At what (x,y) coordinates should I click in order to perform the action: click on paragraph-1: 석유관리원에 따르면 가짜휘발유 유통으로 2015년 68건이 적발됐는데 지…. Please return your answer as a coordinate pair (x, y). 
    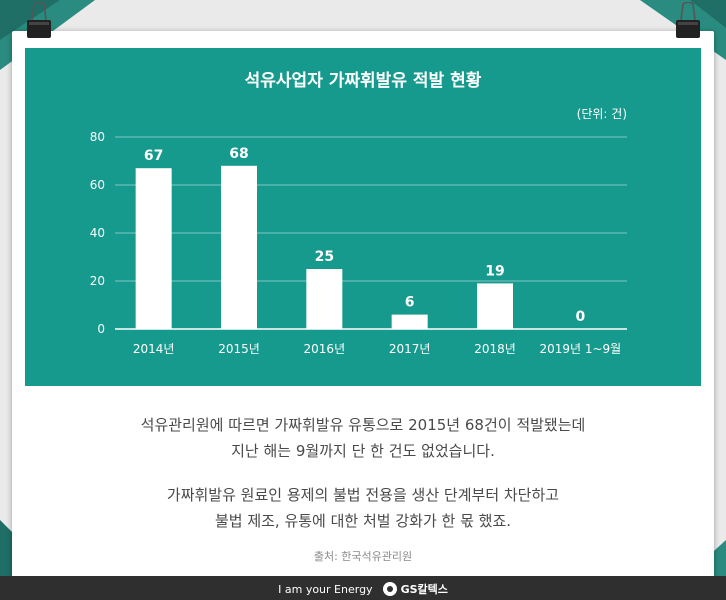
    Looking at the image, I should click on (363, 438).